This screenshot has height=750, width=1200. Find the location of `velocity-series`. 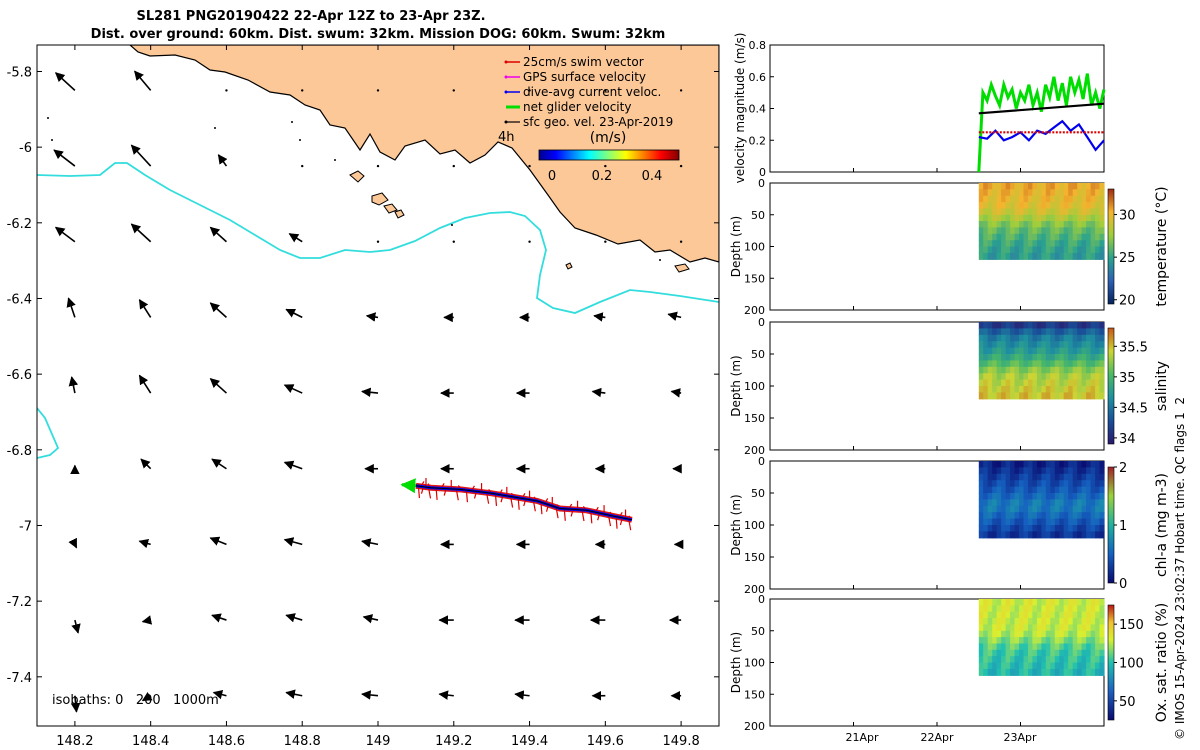

velocity-series is located at coordinates (1041, 123).